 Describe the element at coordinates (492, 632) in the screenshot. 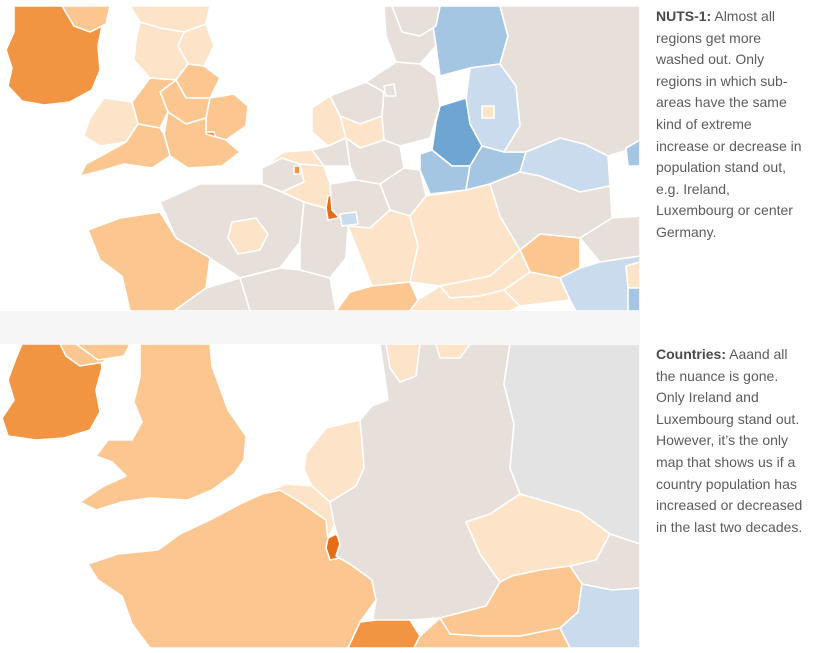

I see `country-italy` at that location.